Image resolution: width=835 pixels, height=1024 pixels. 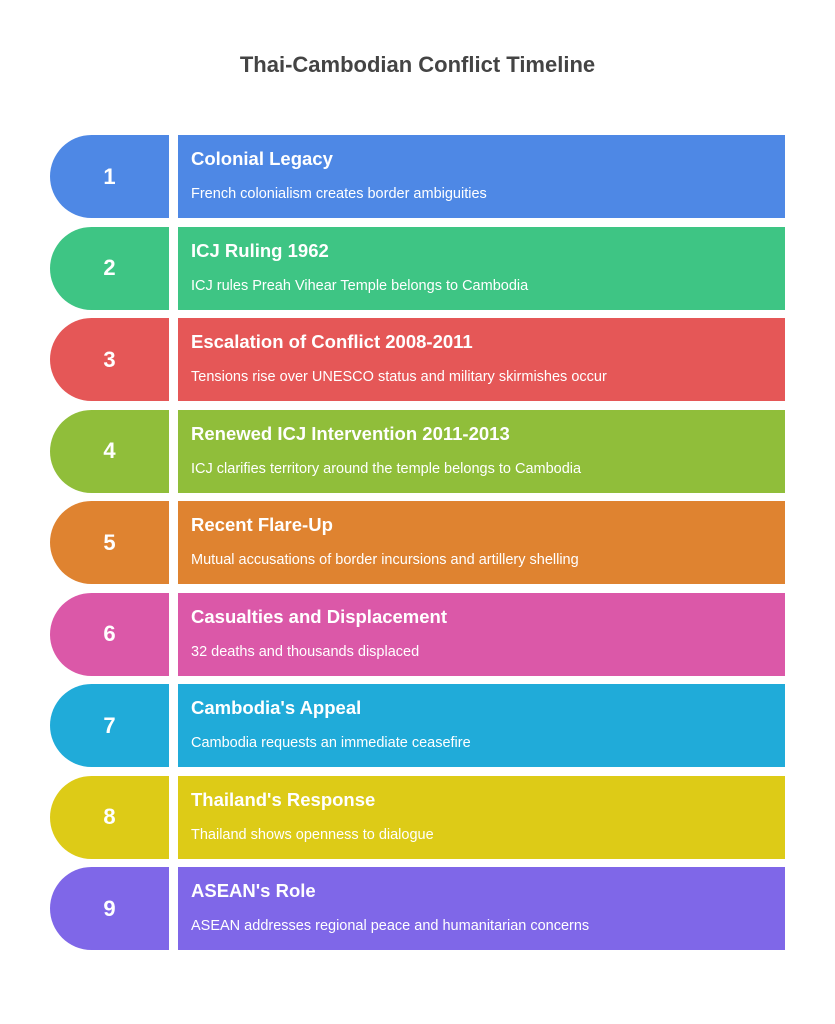 What do you see at coordinates (262, 524) in the screenshot?
I see `step-heading: Recent Flare-Up` at bounding box center [262, 524].